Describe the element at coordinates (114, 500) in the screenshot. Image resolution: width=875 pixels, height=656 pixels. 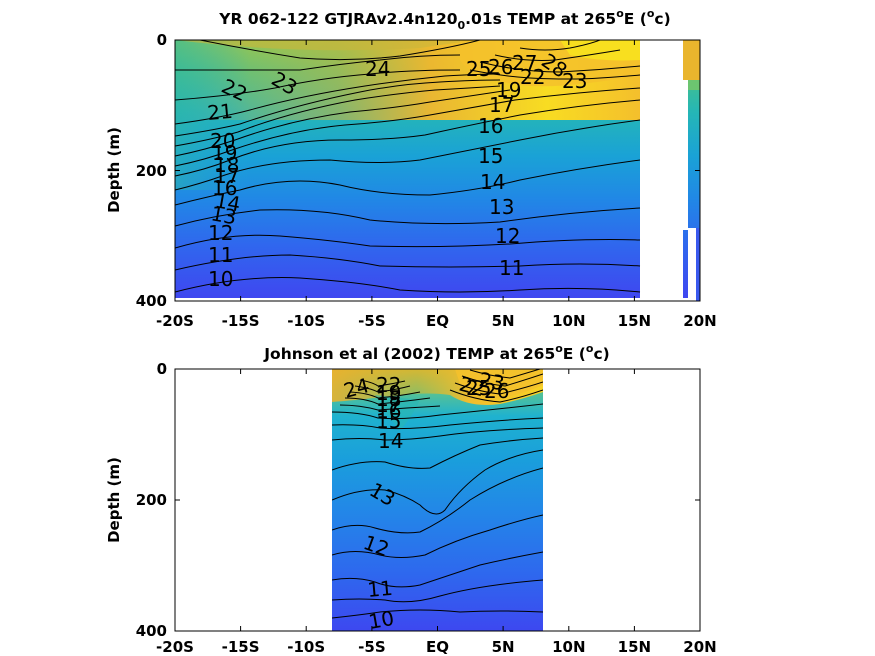
I see `panel-2-y-axis-label: Depth (m)` at that location.